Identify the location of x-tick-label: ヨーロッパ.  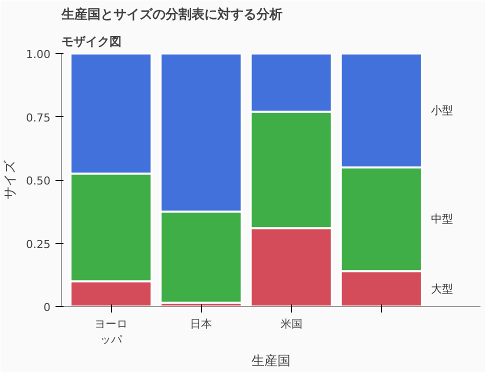
(111, 332).